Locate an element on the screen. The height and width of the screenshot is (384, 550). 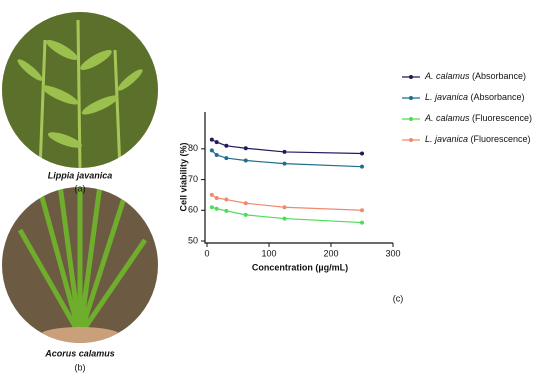
photo-acorus is located at coordinates (80, 265).